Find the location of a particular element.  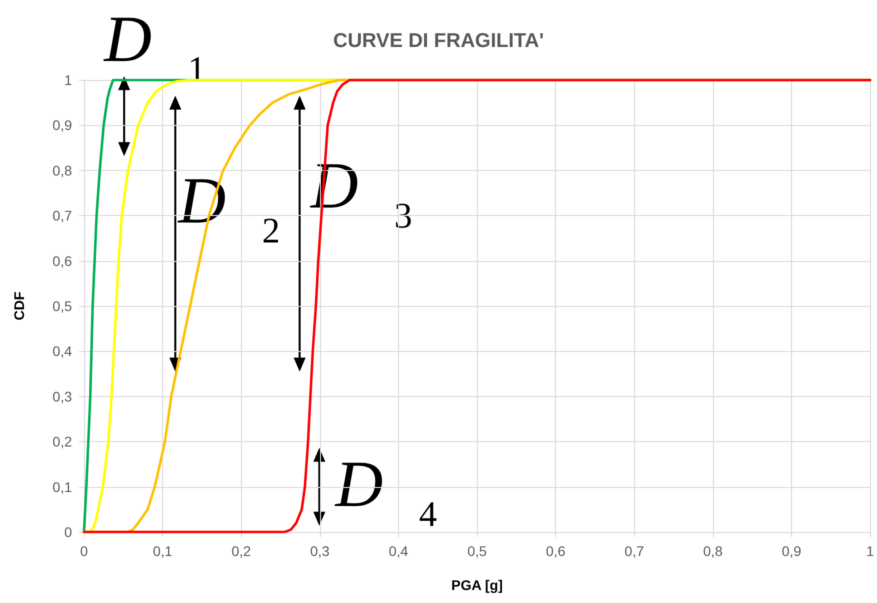

x-tick-label: 0,4 is located at coordinates (398, 551).